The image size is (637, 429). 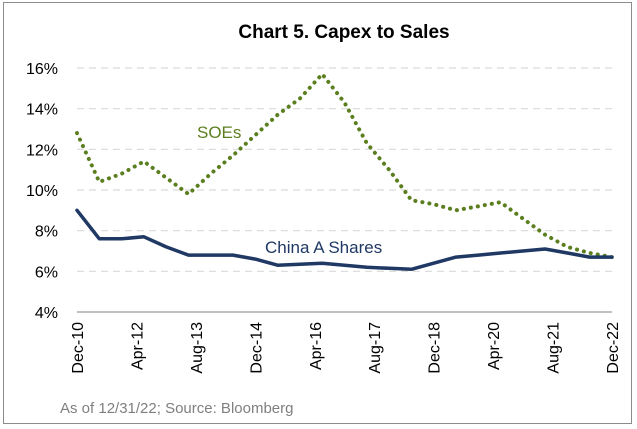 What do you see at coordinates (435, 348) in the screenshot?
I see `x-tick-label: Dec-18` at bounding box center [435, 348].